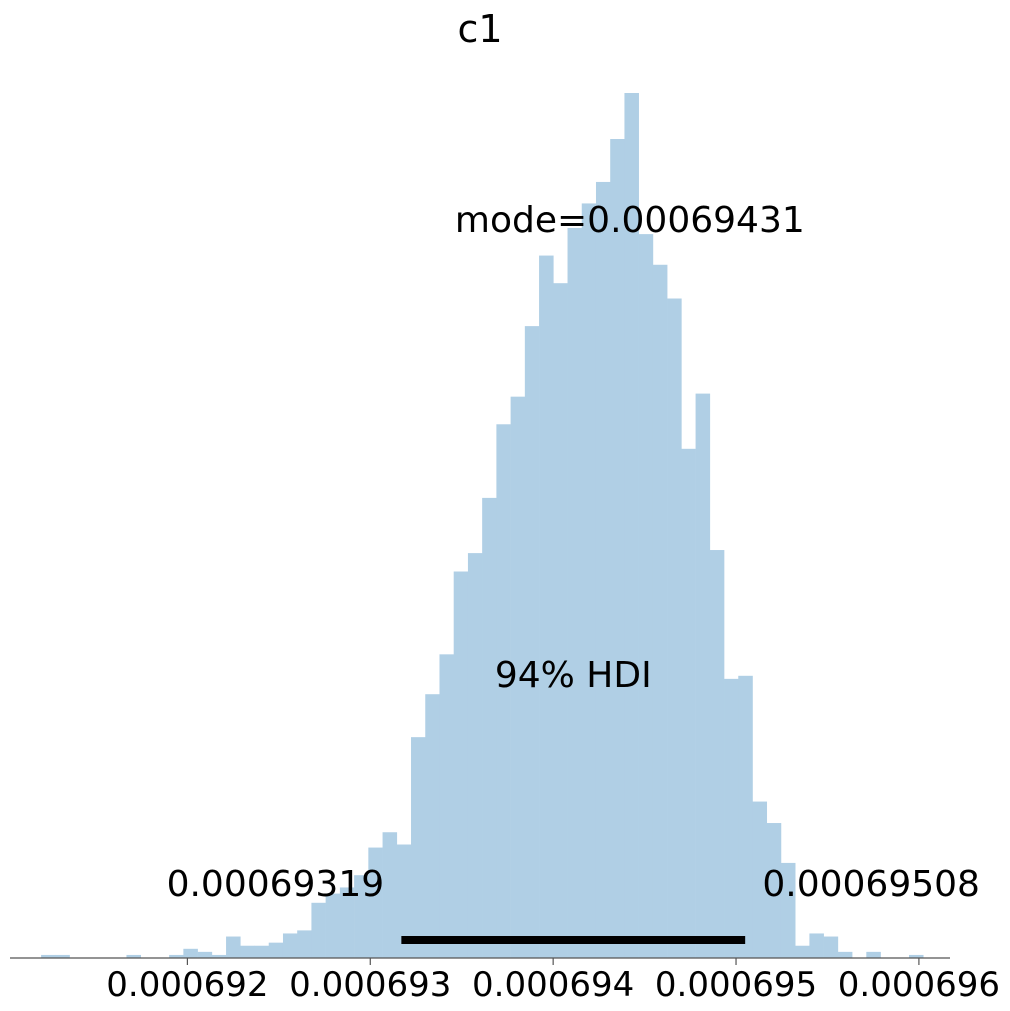 This screenshot has height=1011, width=1010. What do you see at coordinates (871, 884) in the screenshot?
I see `hdi-upper-label: 0.00069508` at bounding box center [871, 884].